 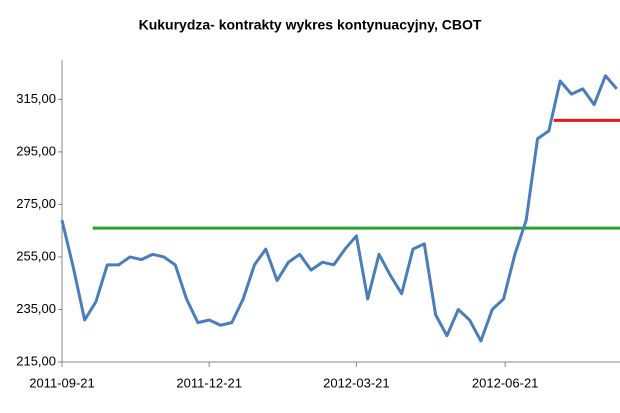 I want to click on y-tick-label: 255,00, so click(x=36, y=255).